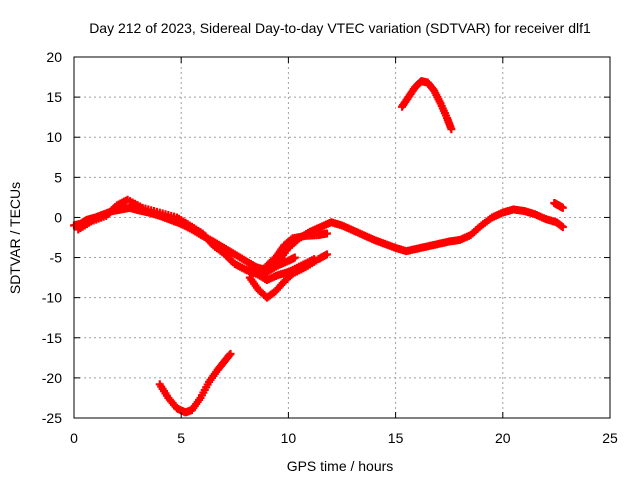 This screenshot has width=640, height=480. Describe the element at coordinates (340, 466) in the screenshot. I see `x-axis-label: GPS time / hours` at that location.